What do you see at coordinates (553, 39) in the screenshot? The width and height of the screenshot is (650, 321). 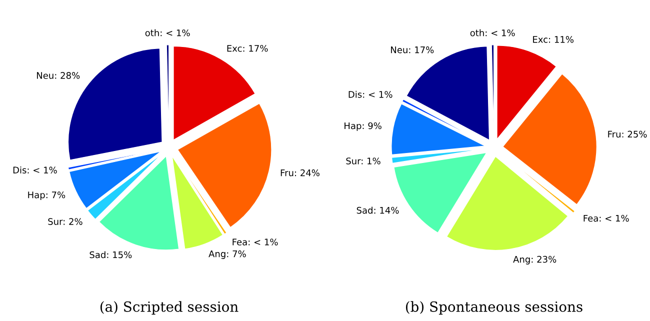 I see `slice-label: Exc: 11%` at bounding box center [553, 39].